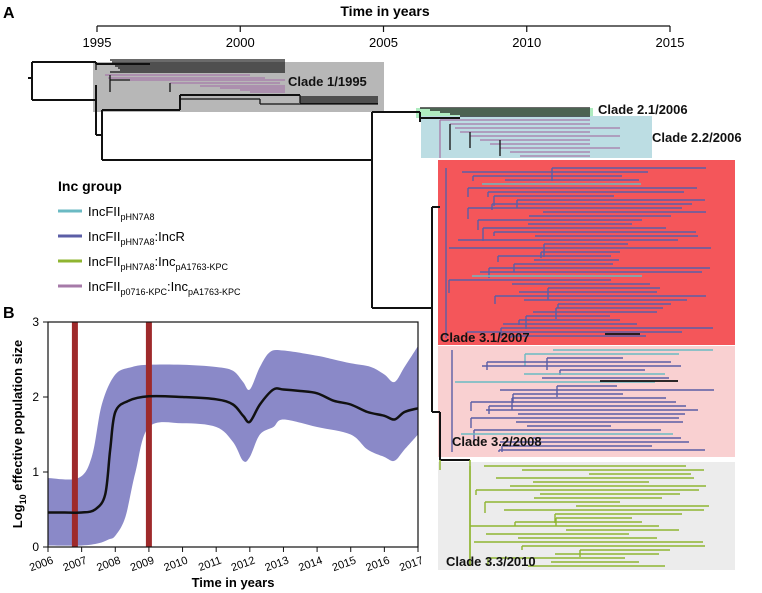 This screenshot has width=762, height=593. Describe the element at coordinates (121, 213) in the screenshot. I see `legend-label-1: IncFIIpHN7A8` at that location.